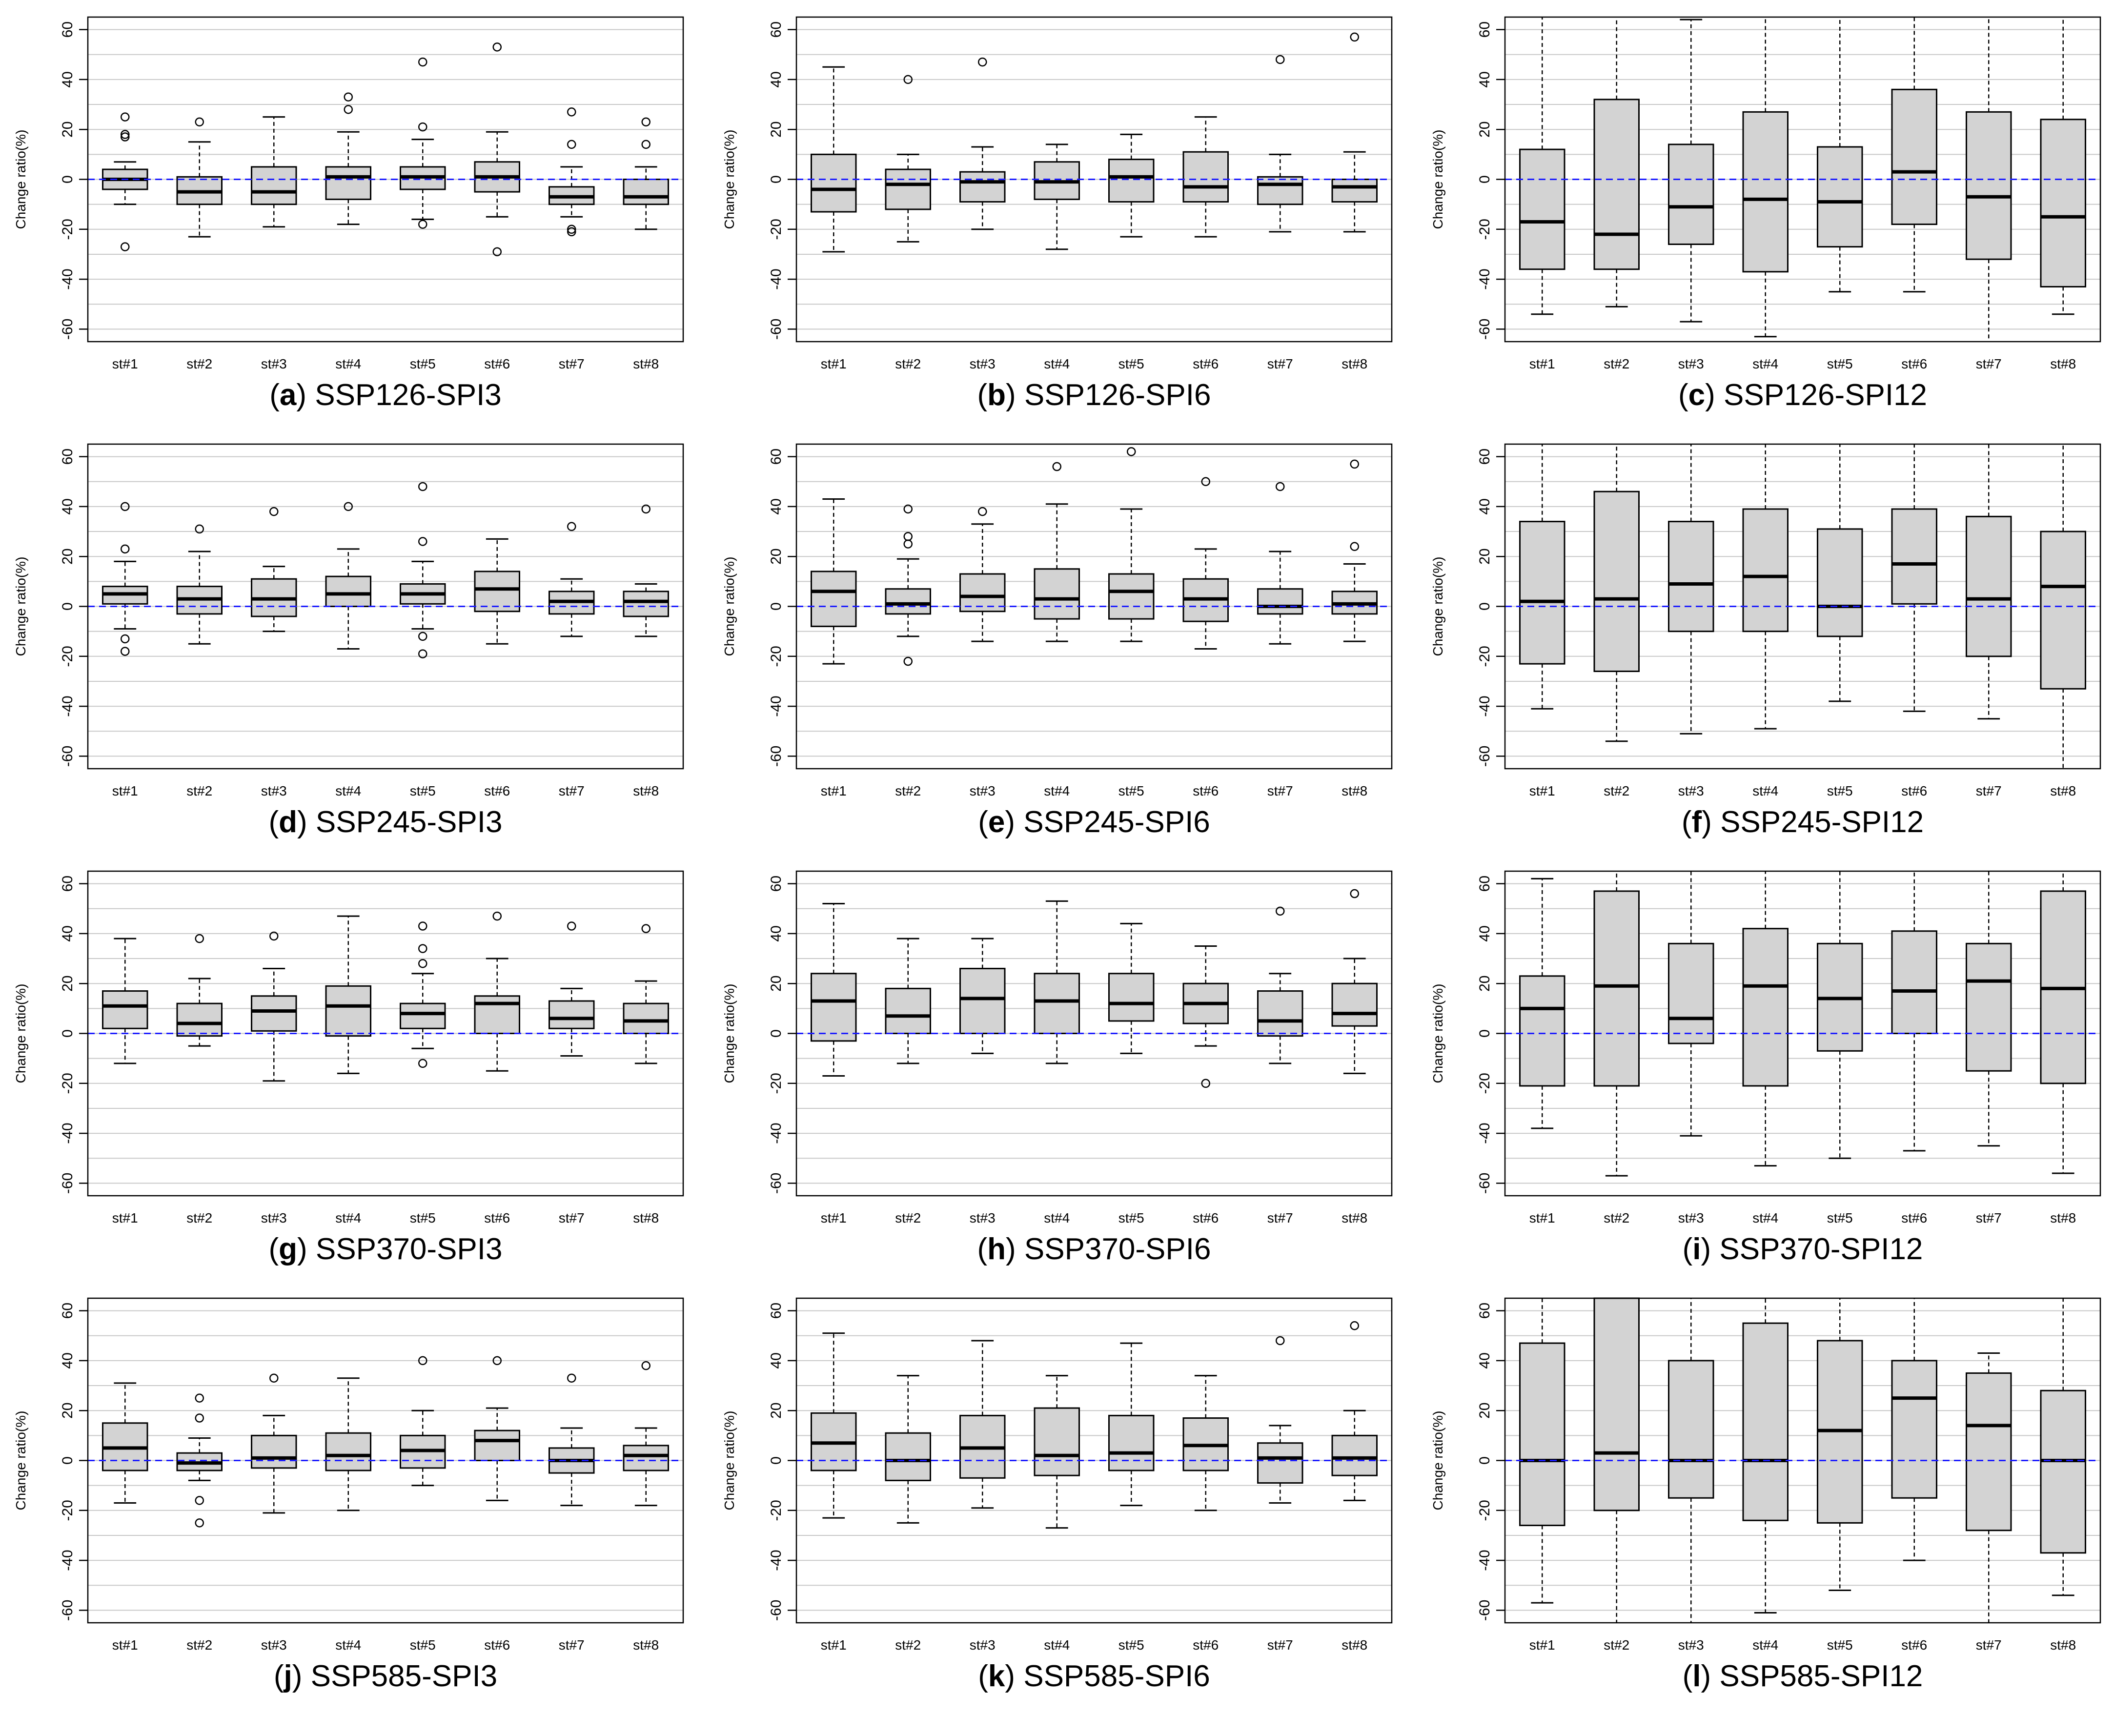  Describe the element at coordinates (1485, 1311) in the screenshot. I see `y-tick-label: 60` at that location.